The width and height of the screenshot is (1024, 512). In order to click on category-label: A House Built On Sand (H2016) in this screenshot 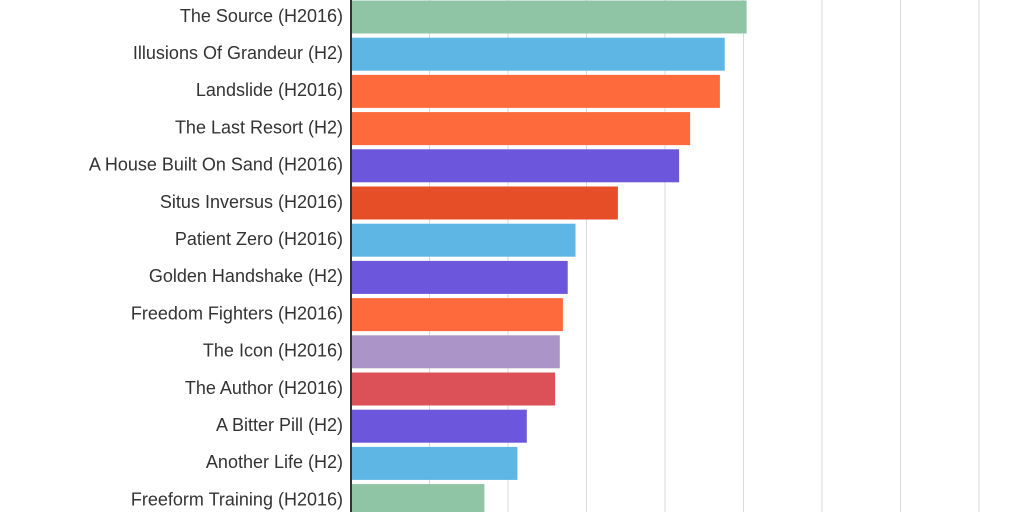, I will do `click(216, 165)`.